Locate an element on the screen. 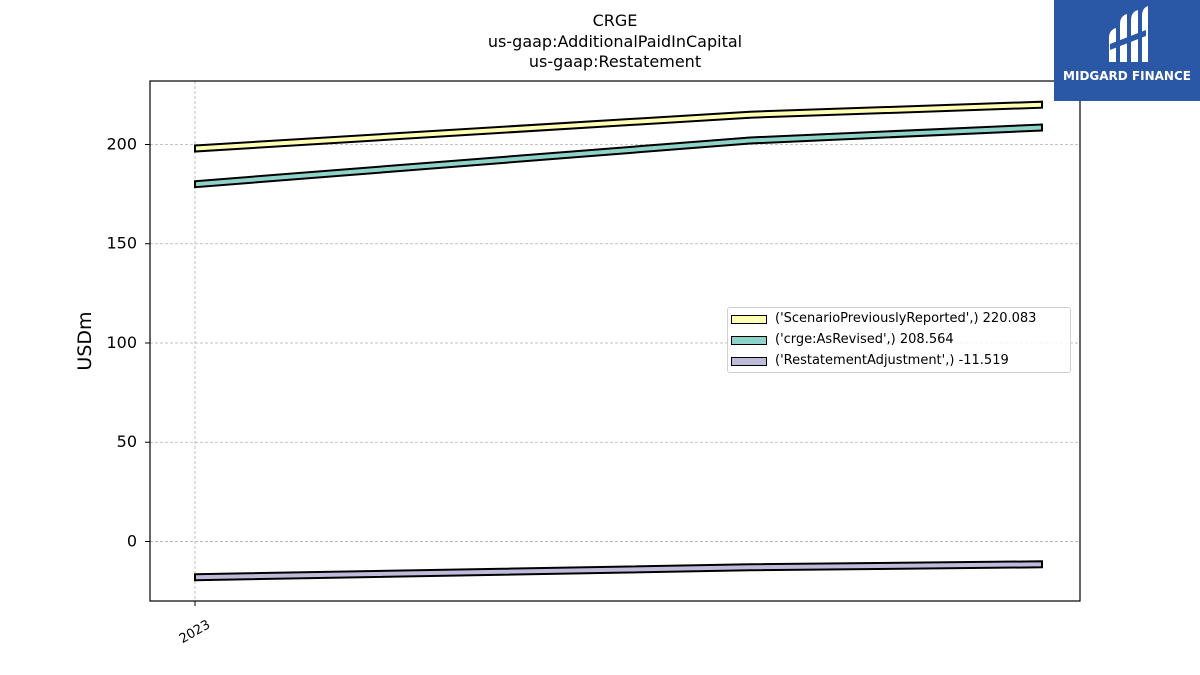 This screenshot has width=1200, height=675. x-tick-label: 2023 is located at coordinates (195, 632).